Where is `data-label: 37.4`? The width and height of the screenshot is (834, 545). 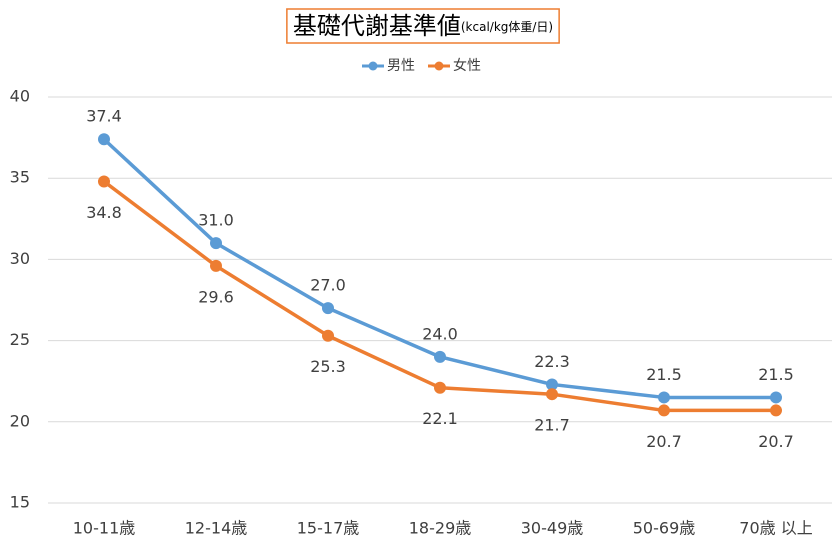
data-label: 37.4 is located at coordinates (104, 116).